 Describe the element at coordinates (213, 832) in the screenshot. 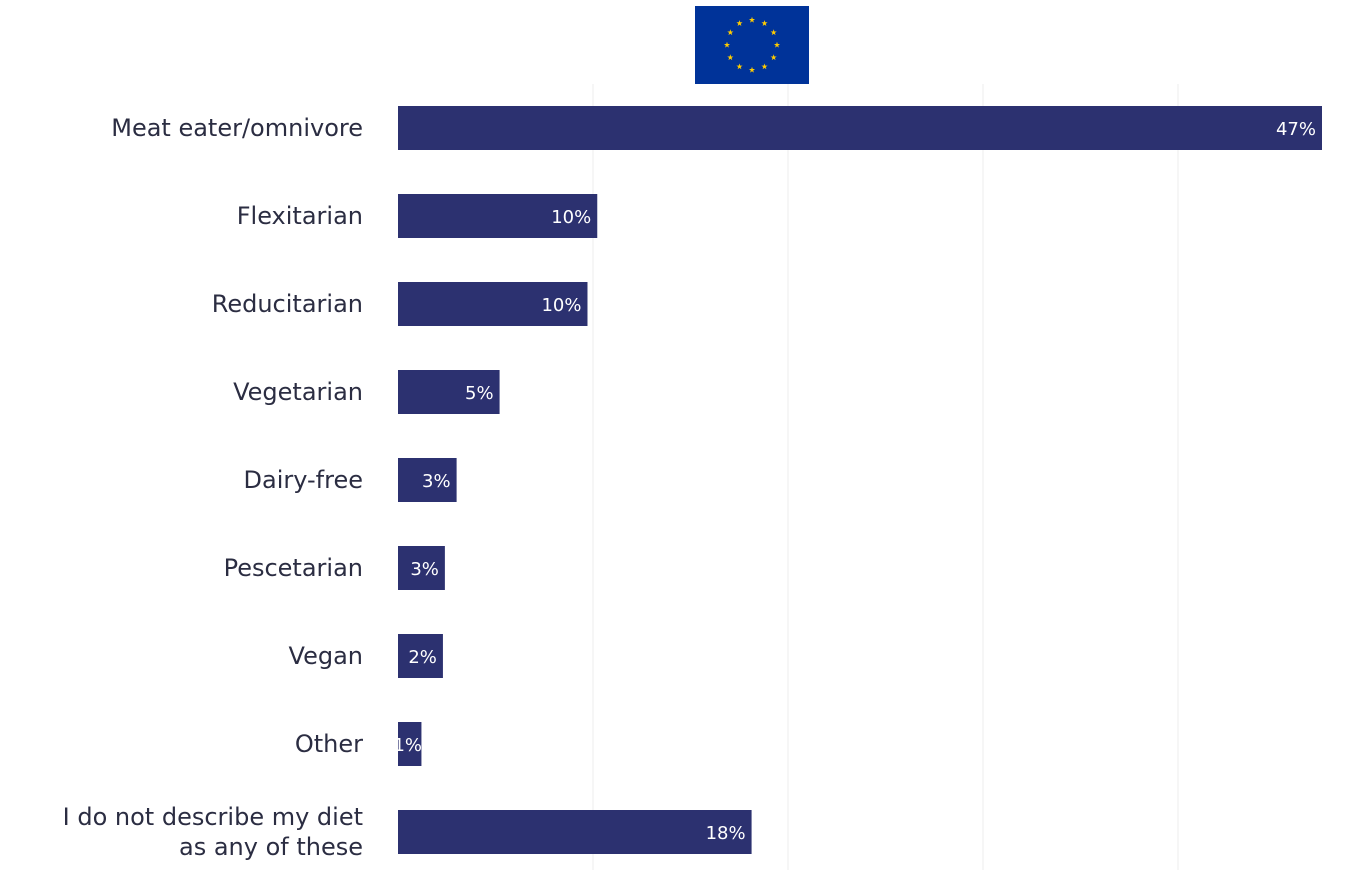

I see `category-label: I do not describe my diet as any of these` at that location.